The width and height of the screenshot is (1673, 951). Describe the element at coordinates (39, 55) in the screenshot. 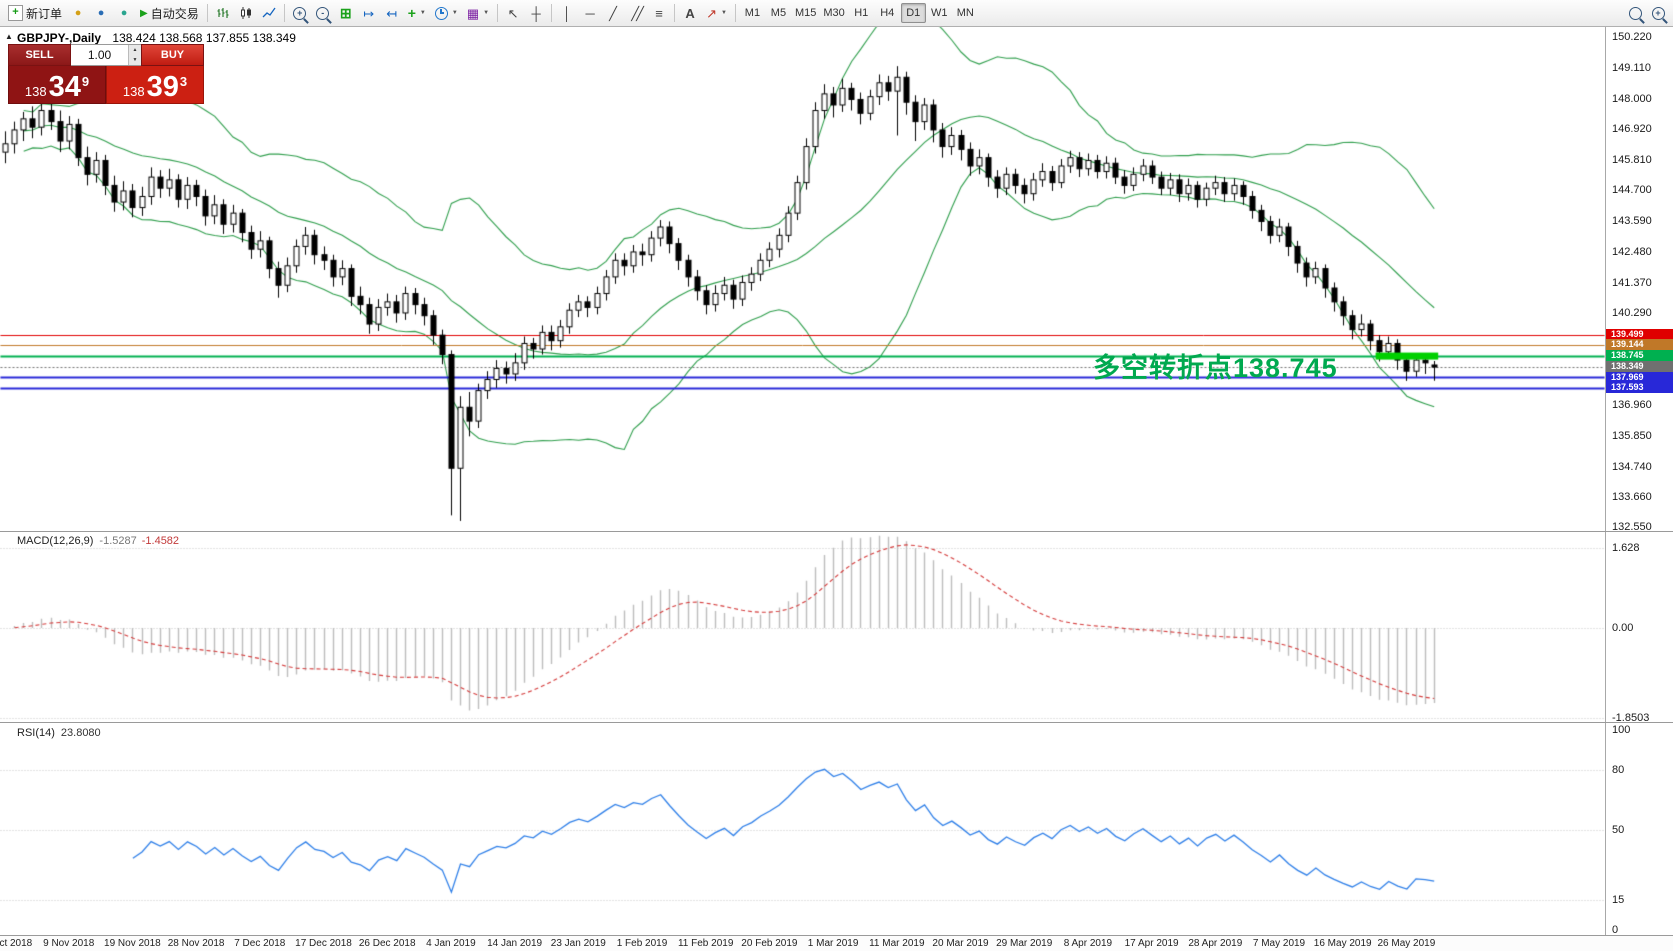

I see `sell-button: SELL` at that location.